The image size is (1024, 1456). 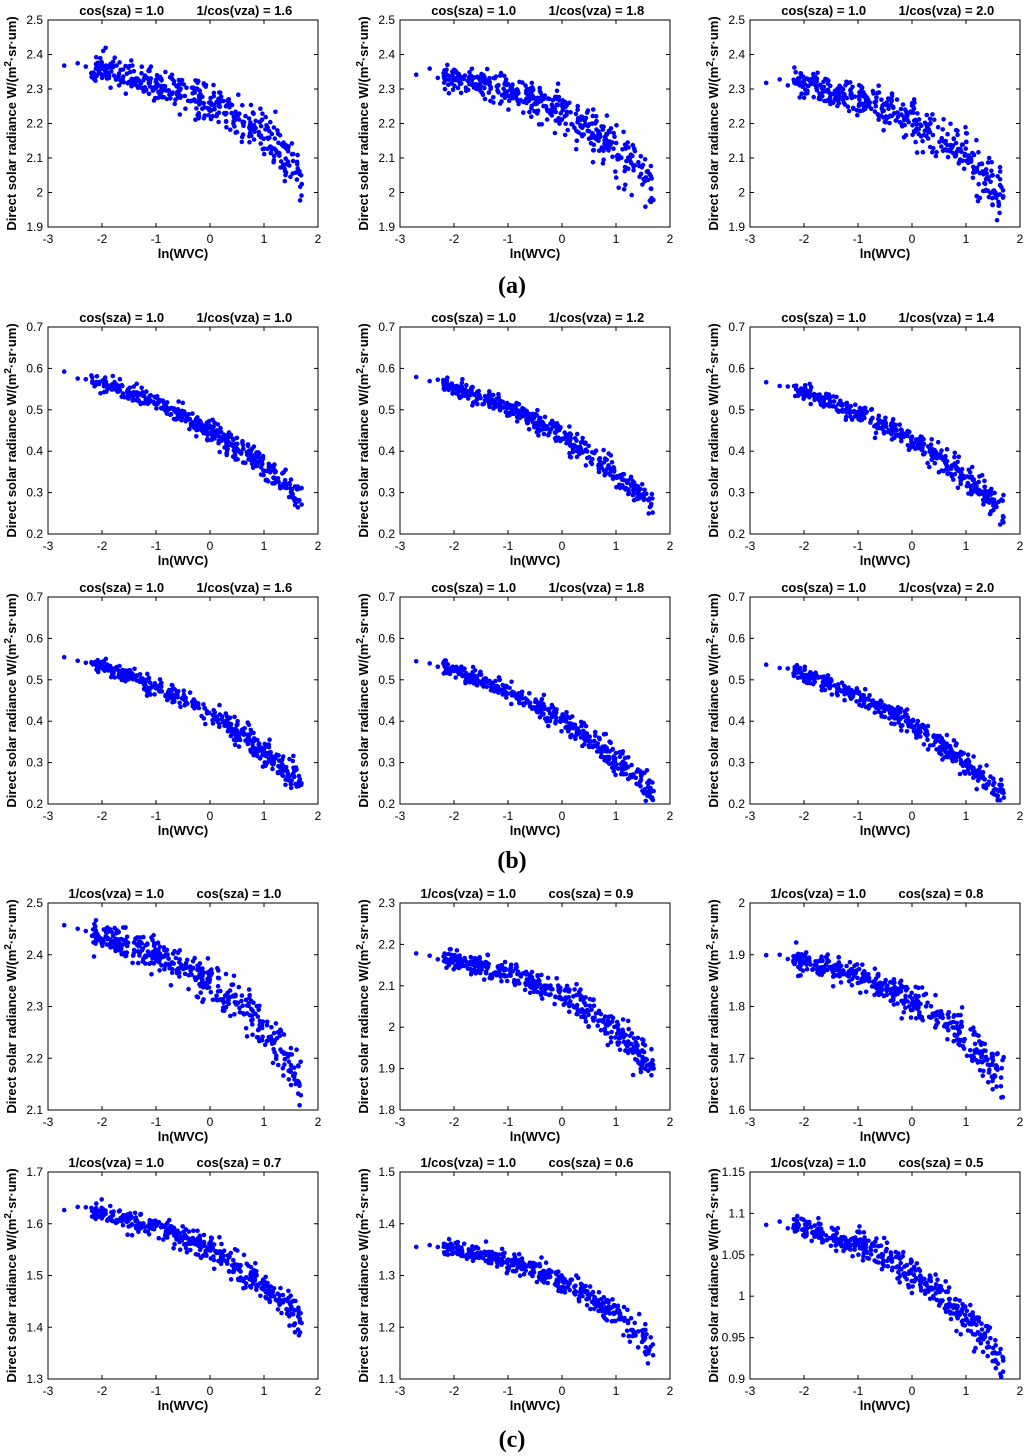 I want to click on y-tick-label: 0.3, so click(x=386, y=763).